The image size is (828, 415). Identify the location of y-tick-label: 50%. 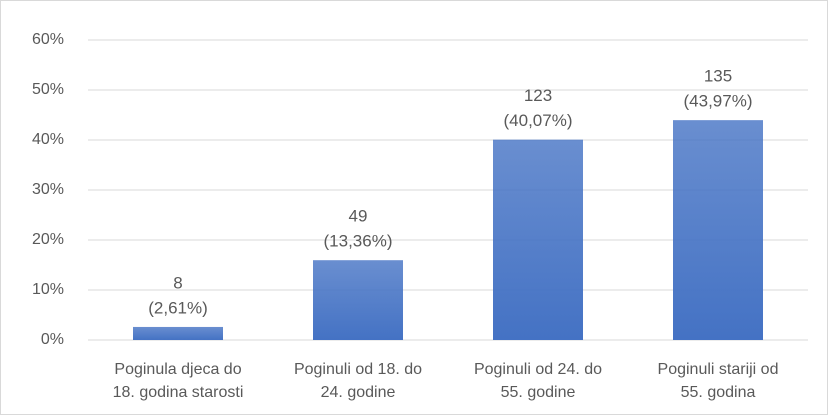
(48, 89).